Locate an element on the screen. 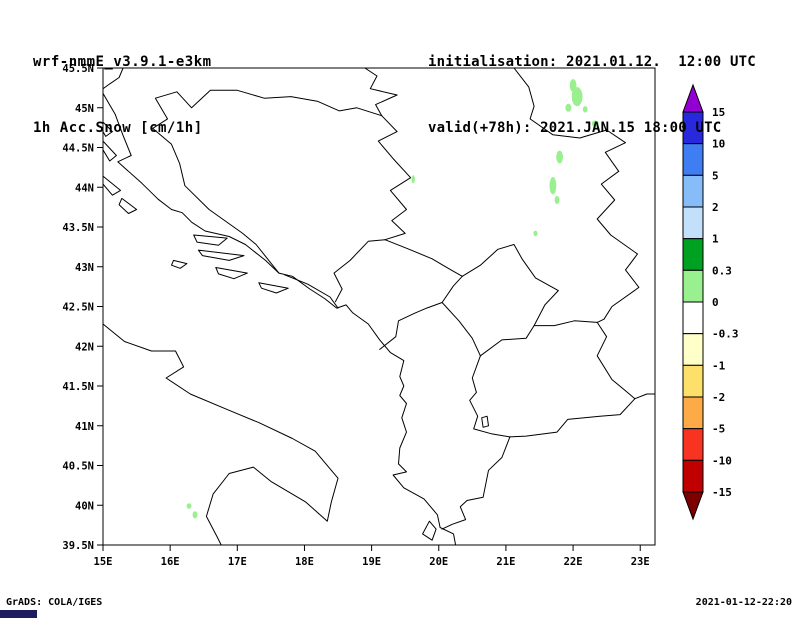 The width and height of the screenshot is (800, 618). x-tick-label: 19E is located at coordinates (371, 562).